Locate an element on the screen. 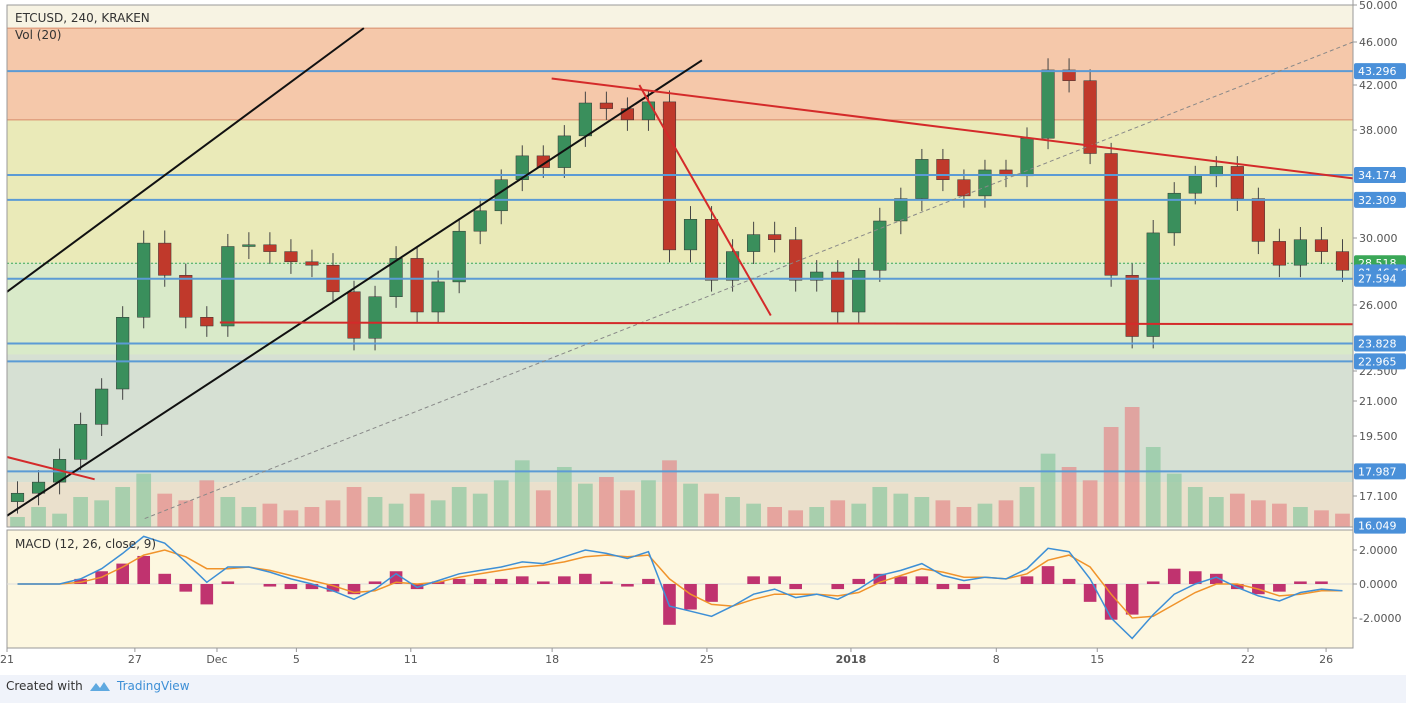 Image resolution: width=1406 pixels, height=703 pixels. x-axis-label: 27 is located at coordinates (135, 659).